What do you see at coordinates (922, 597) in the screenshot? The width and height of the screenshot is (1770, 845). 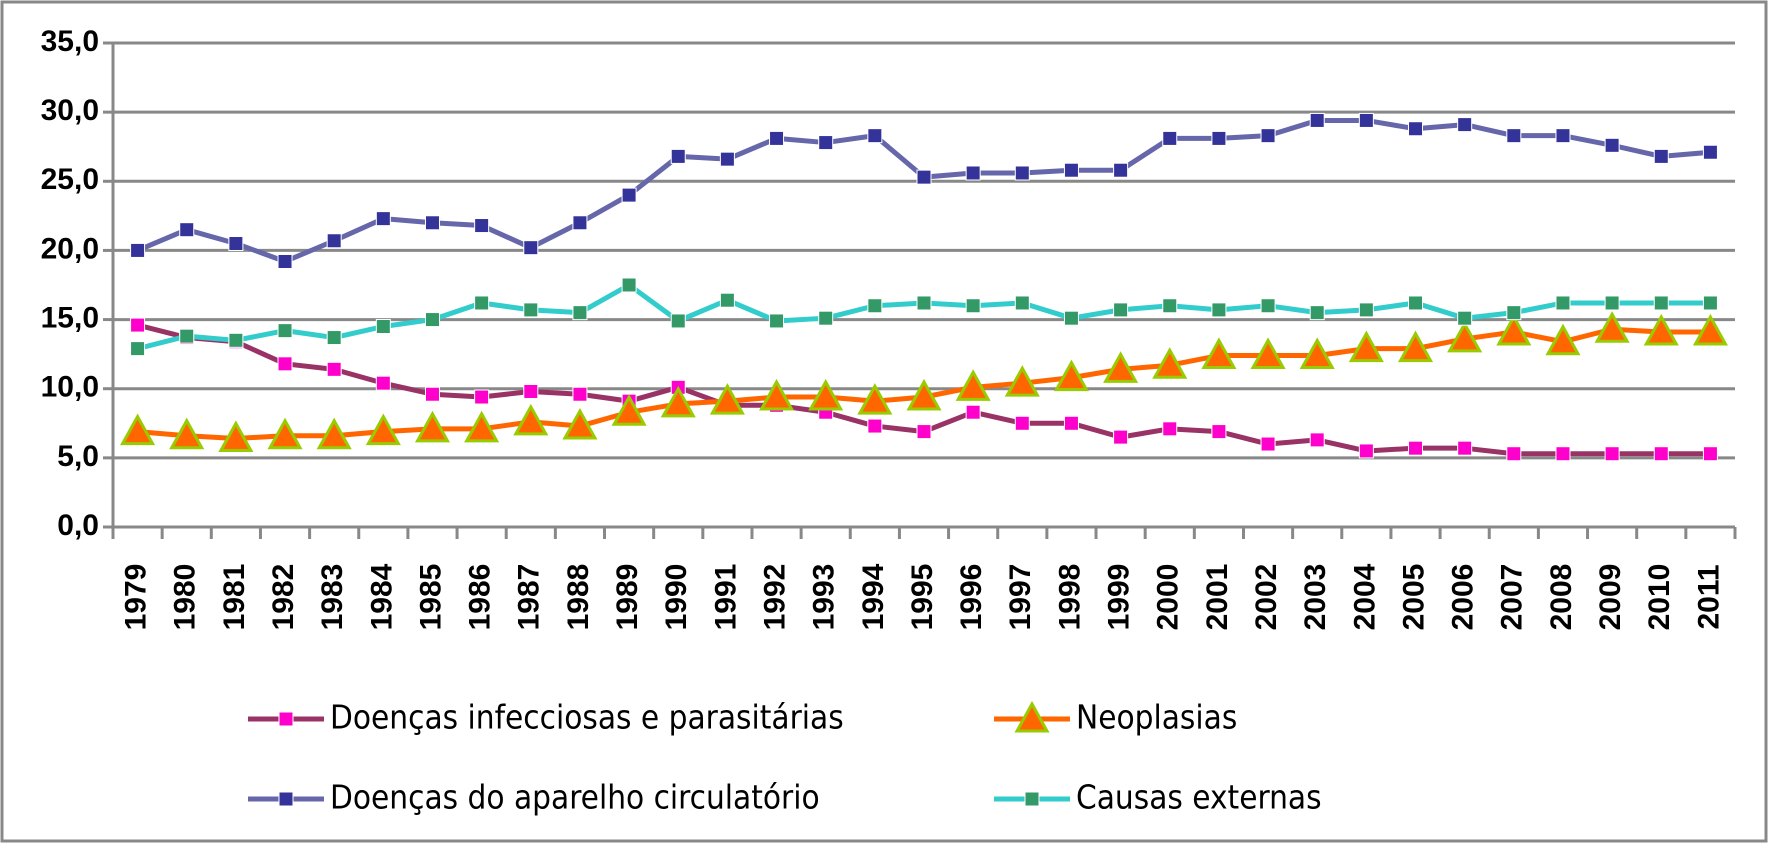 I see `x-tick-label: 1995` at bounding box center [922, 597].